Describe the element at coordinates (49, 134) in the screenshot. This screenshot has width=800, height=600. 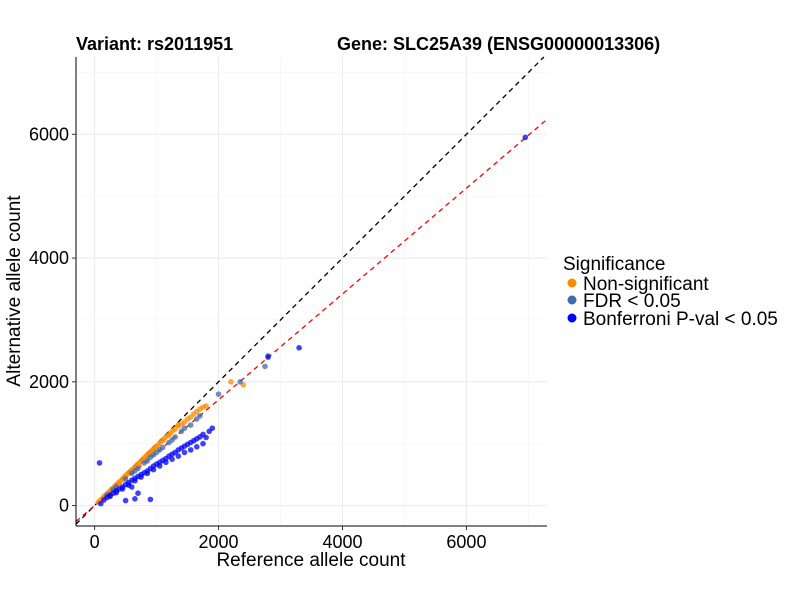
I see `y-tick-label: 6000` at that location.